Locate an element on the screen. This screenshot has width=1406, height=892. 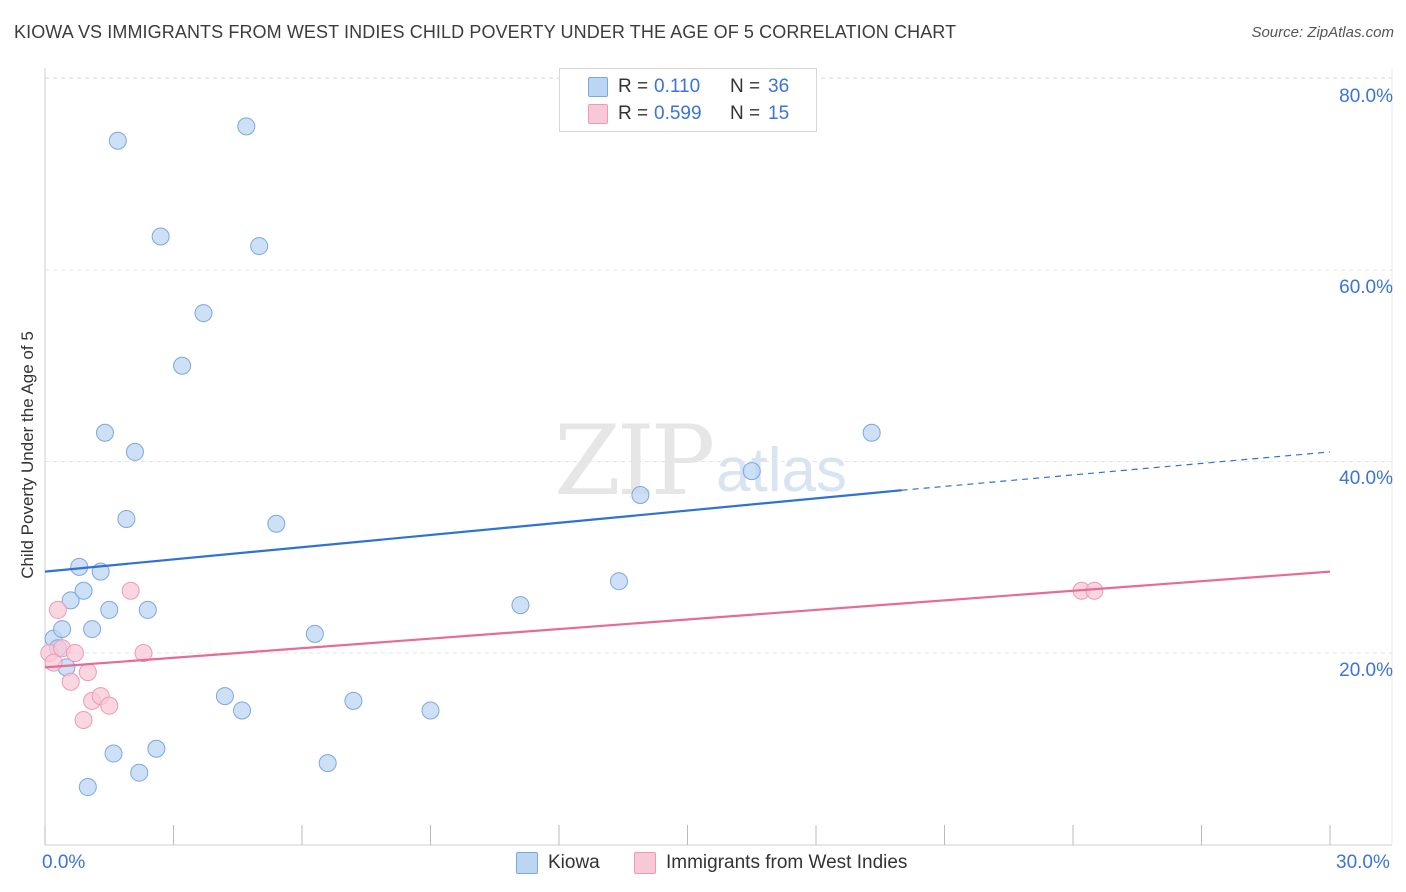
series-legend: Kiowa Immigrants from West Indies is located at coordinates (703, 865).